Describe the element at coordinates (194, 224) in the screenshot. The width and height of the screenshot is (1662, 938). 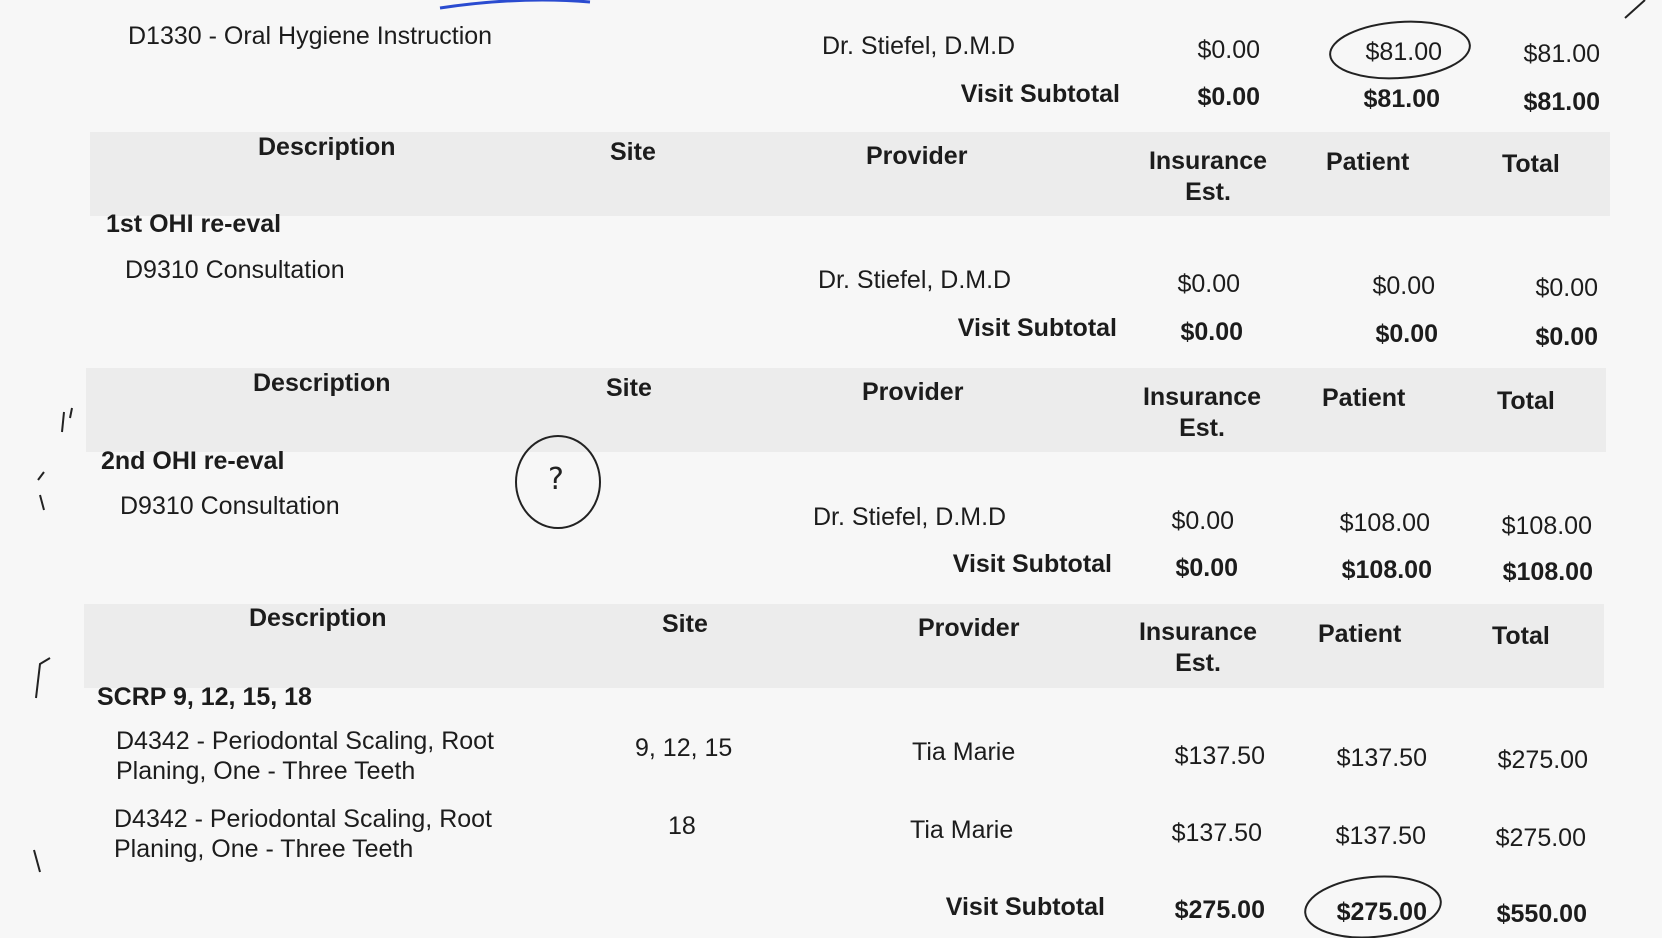
I see `group-title: 1st OHI re-eval` at that location.